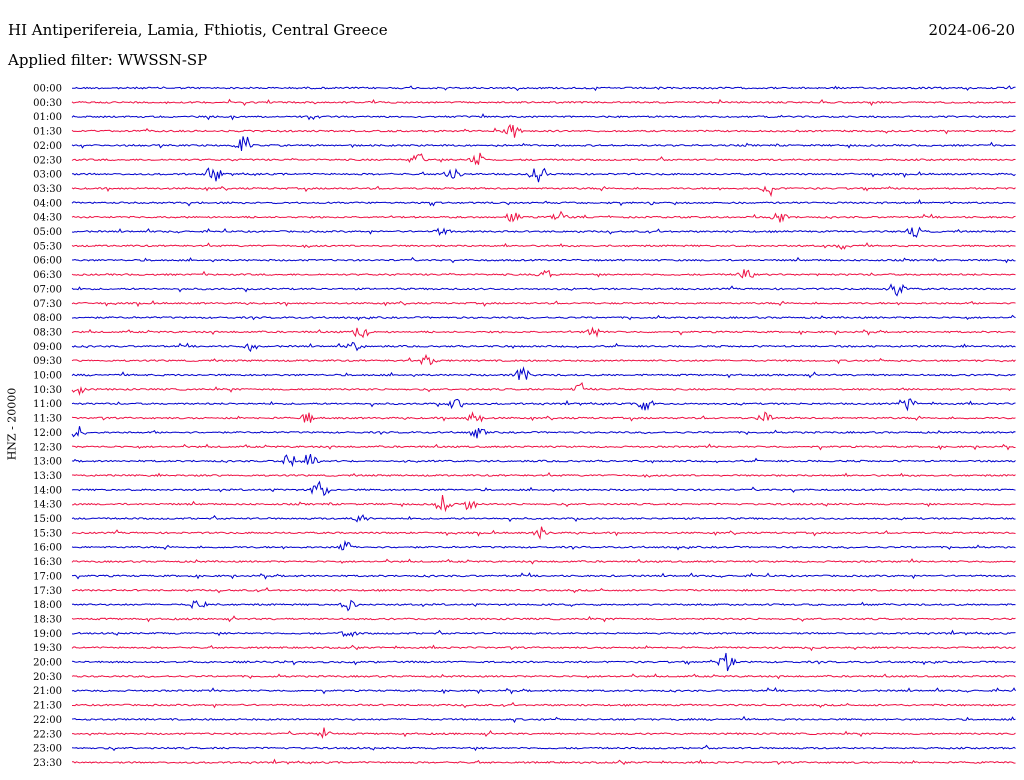 The height and width of the screenshot is (780, 1024). I want to click on row-time-label: 02:00, so click(47, 146).